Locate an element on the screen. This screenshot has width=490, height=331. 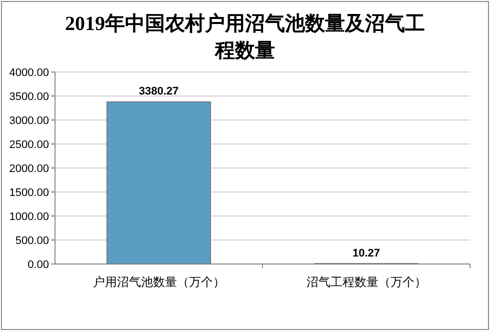
y-tick-label: 500.00 is located at coordinates (32, 241).